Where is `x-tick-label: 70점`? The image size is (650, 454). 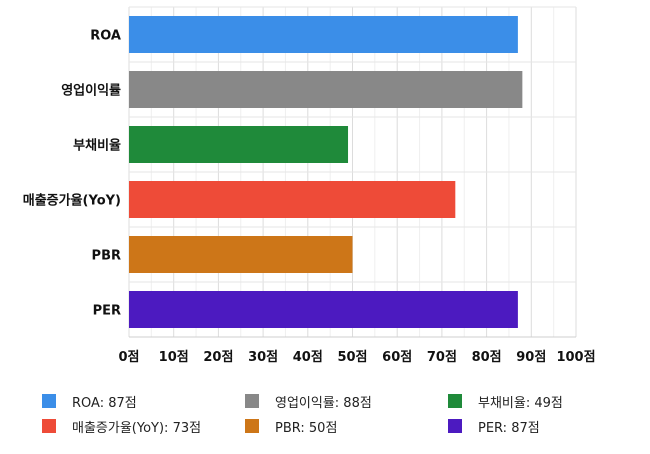 x-tick-label: 70점 is located at coordinates (442, 357).